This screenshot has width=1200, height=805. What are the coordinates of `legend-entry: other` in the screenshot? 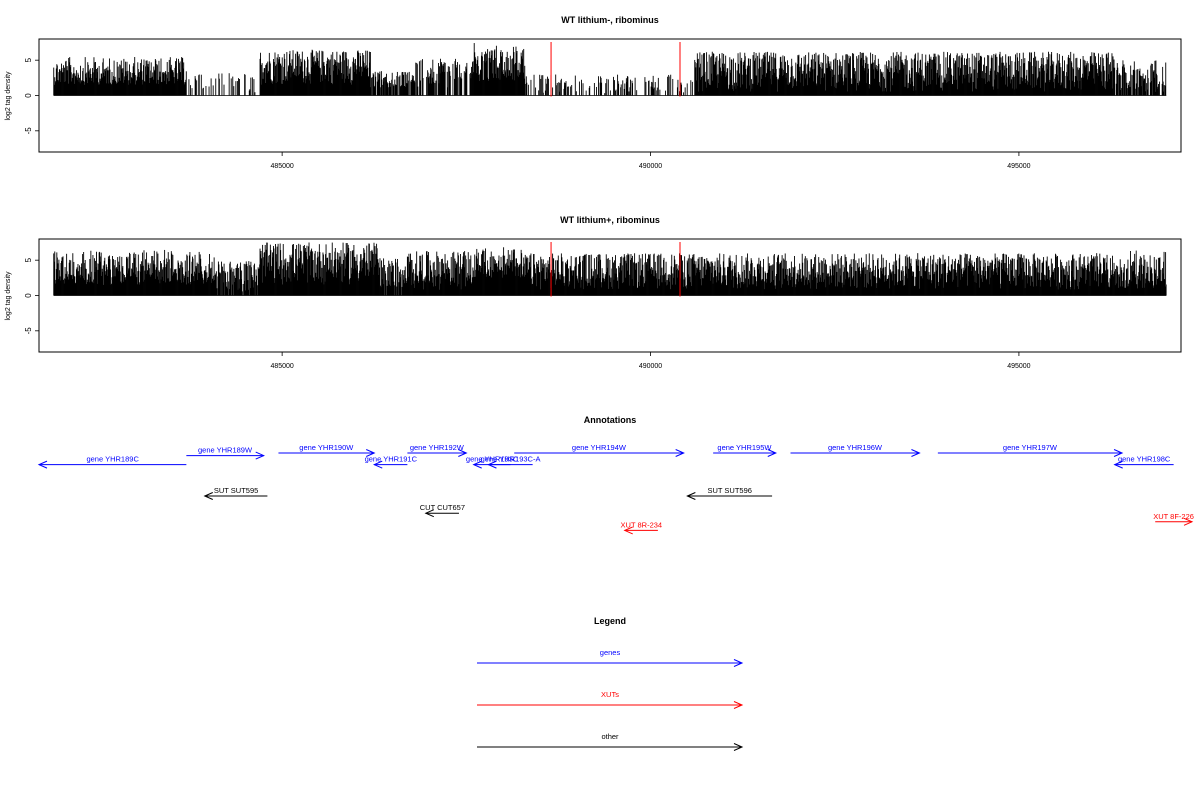 It's located at (610, 741).